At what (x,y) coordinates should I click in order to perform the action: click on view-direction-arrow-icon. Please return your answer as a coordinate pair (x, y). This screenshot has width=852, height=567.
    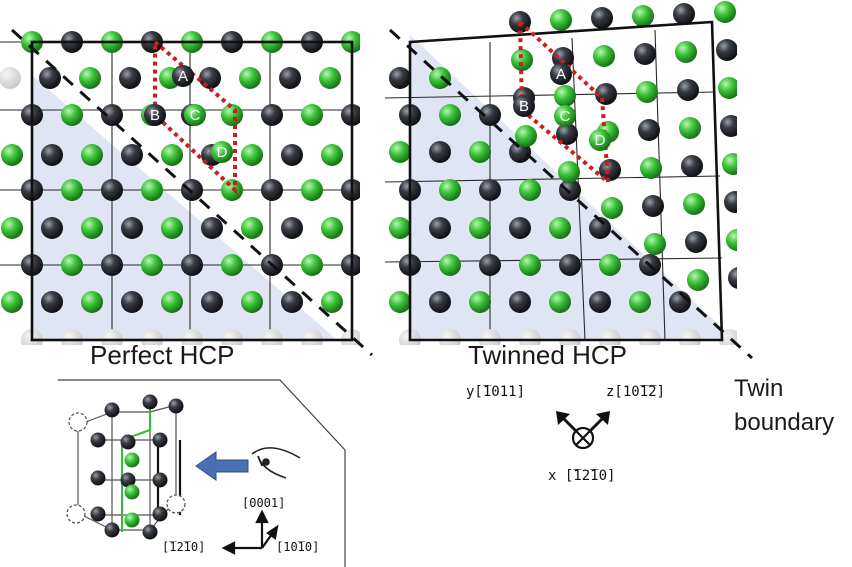
    Looking at the image, I should click on (222, 466).